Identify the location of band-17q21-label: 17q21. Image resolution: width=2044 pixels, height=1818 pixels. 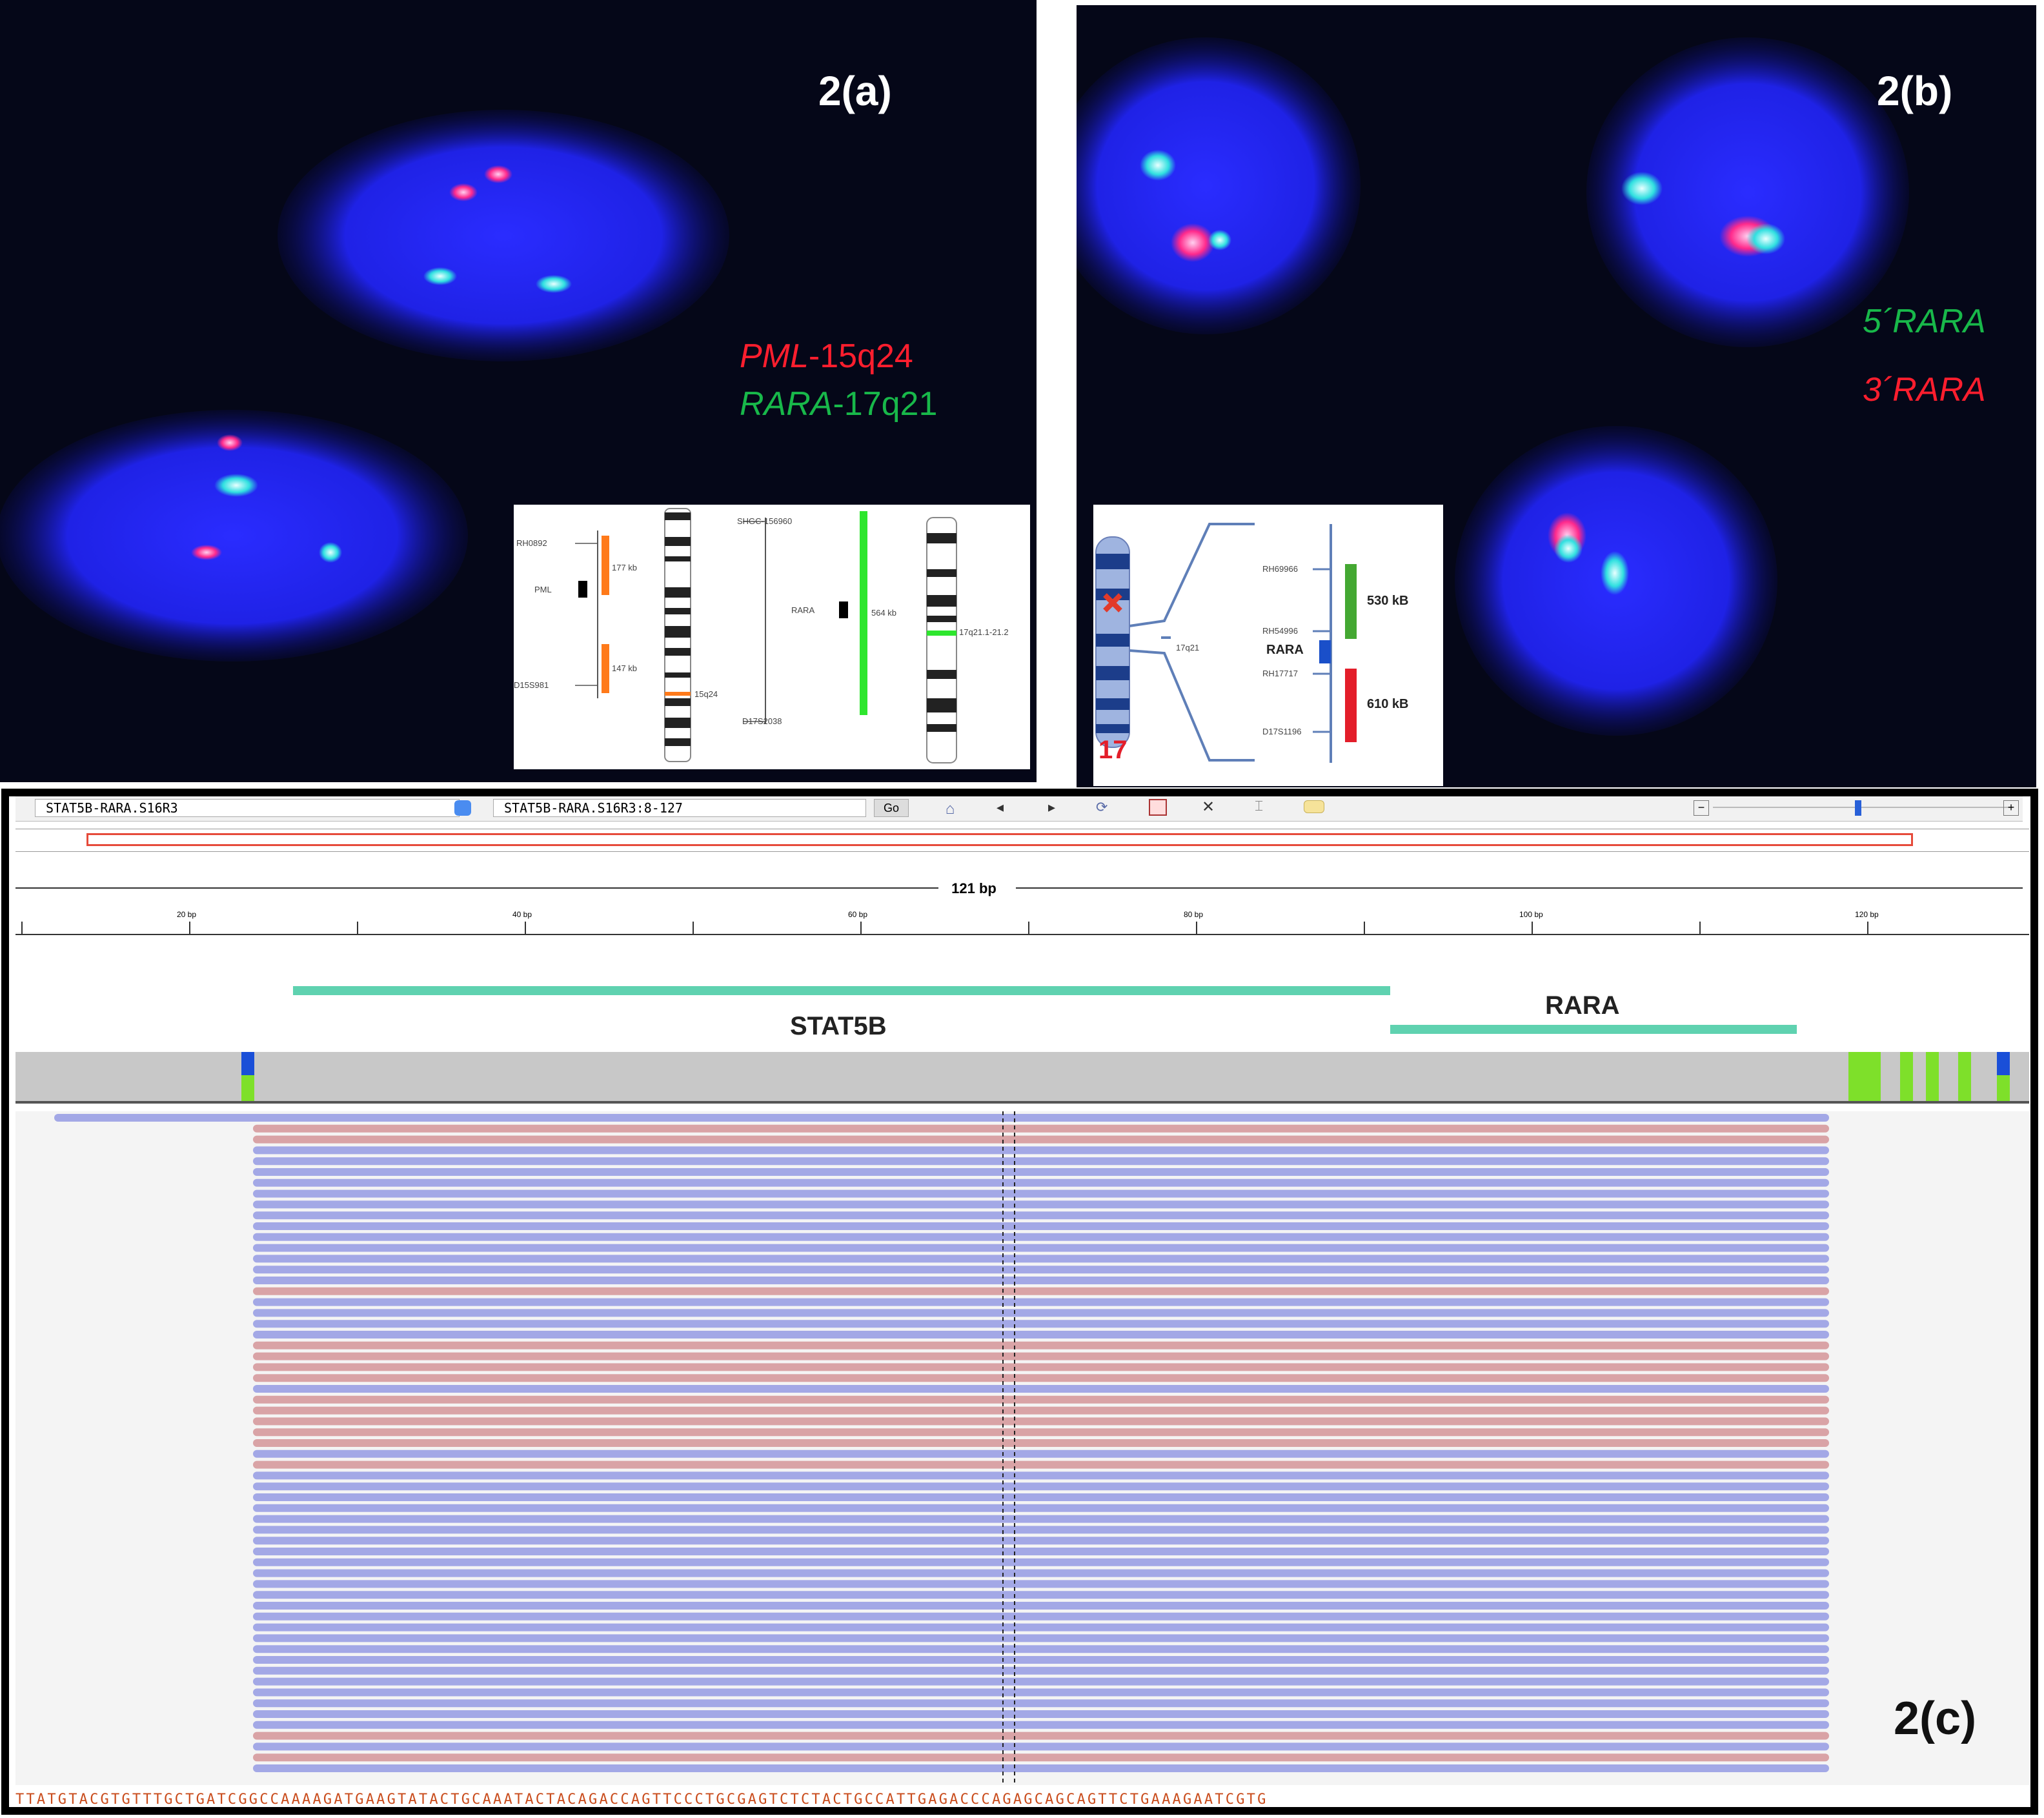
(1188, 647).